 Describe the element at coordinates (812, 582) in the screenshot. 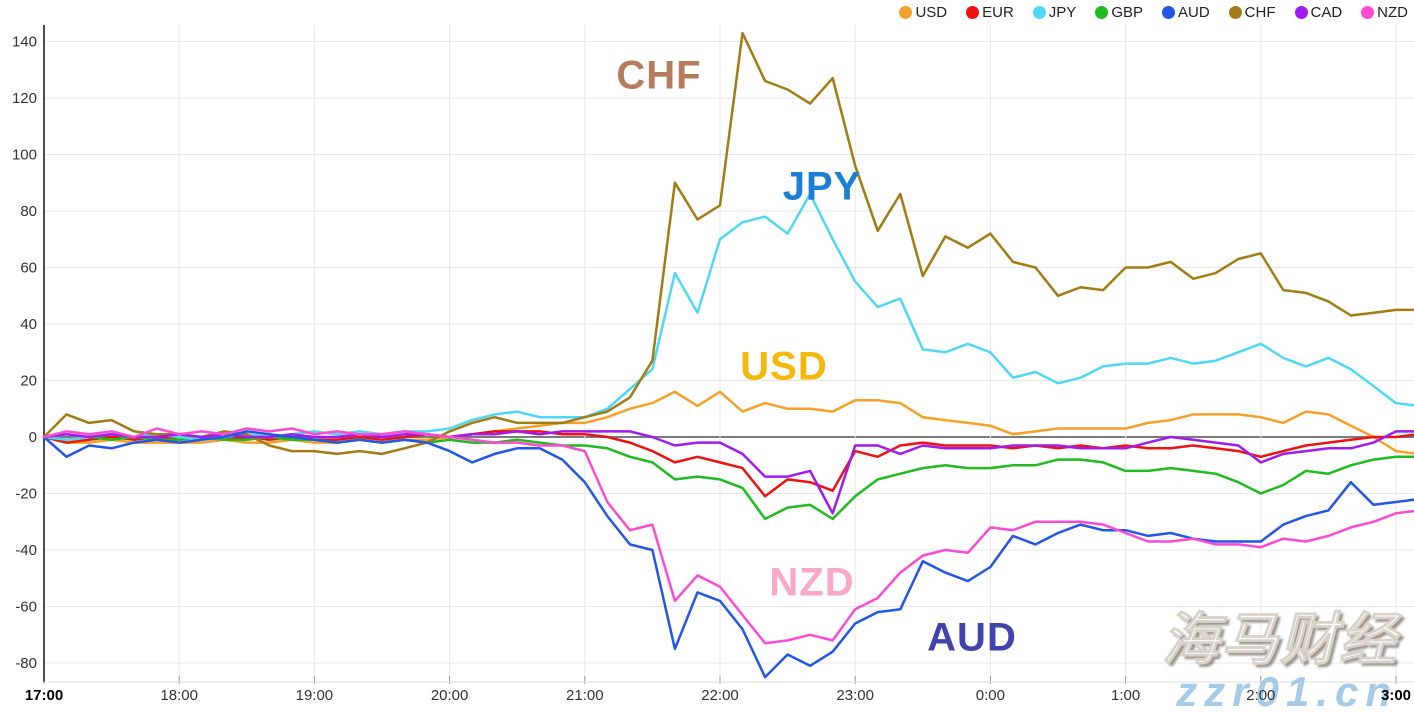

I see `nzd-label: NZD` at that location.